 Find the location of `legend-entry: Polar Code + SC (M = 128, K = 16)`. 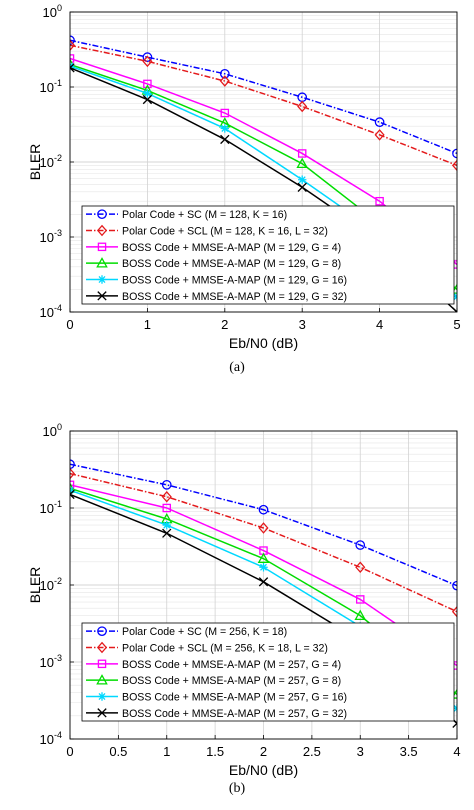

legend-entry: Polar Code + SC (M = 128, K = 16) is located at coordinates (186, 215).